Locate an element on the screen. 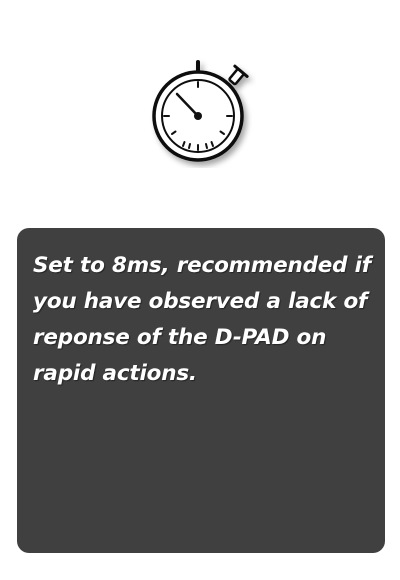  stopwatch-icon is located at coordinates (202, 112).